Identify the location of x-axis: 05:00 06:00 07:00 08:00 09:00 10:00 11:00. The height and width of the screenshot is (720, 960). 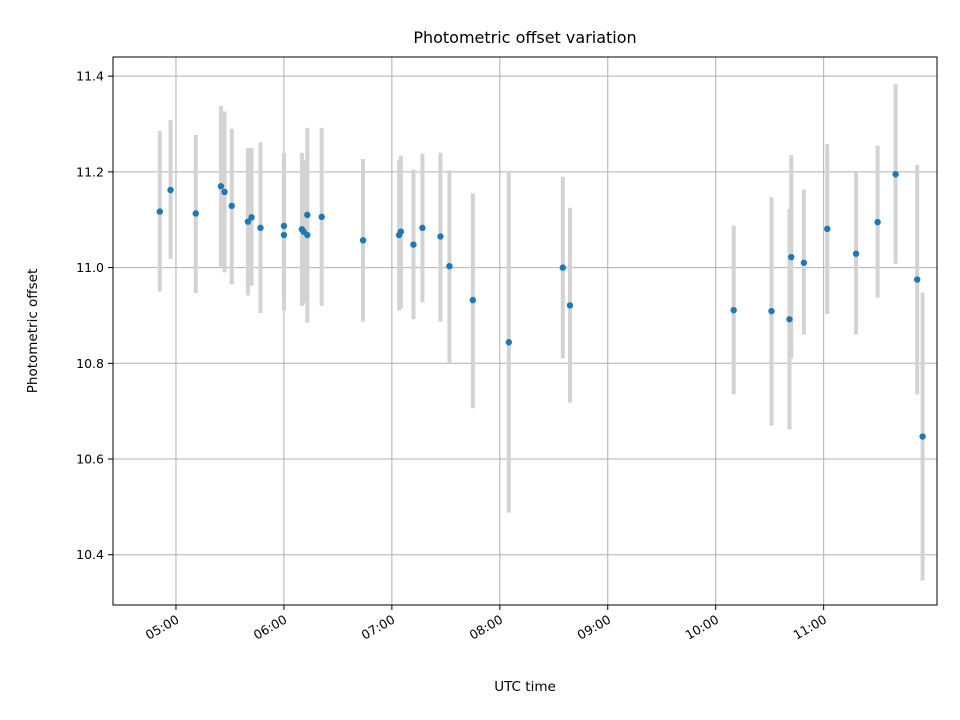
(486, 624).